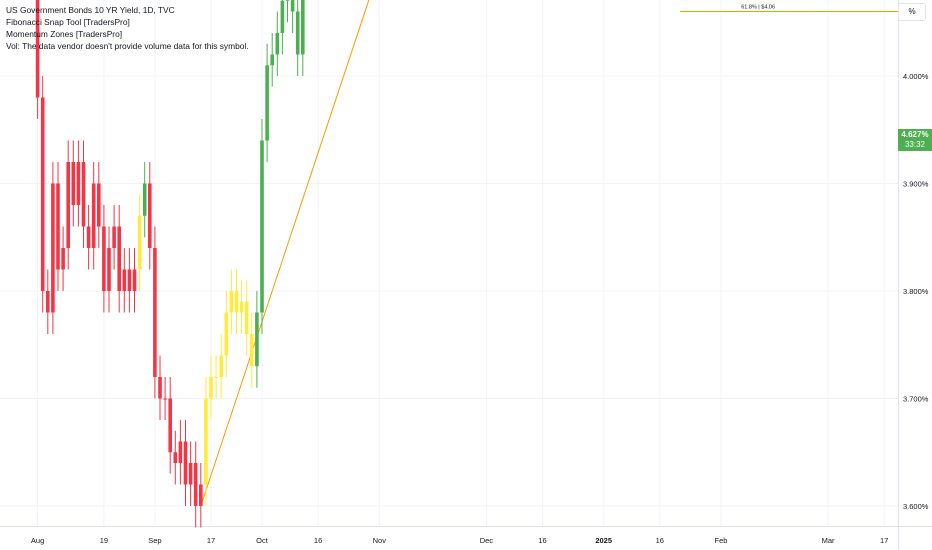 The width and height of the screenshot is (932, 550). What do you see at coordinates (828, 540) in the screenshot?
I see `x-tick-label: Mar` at bounding box center [828, 540].